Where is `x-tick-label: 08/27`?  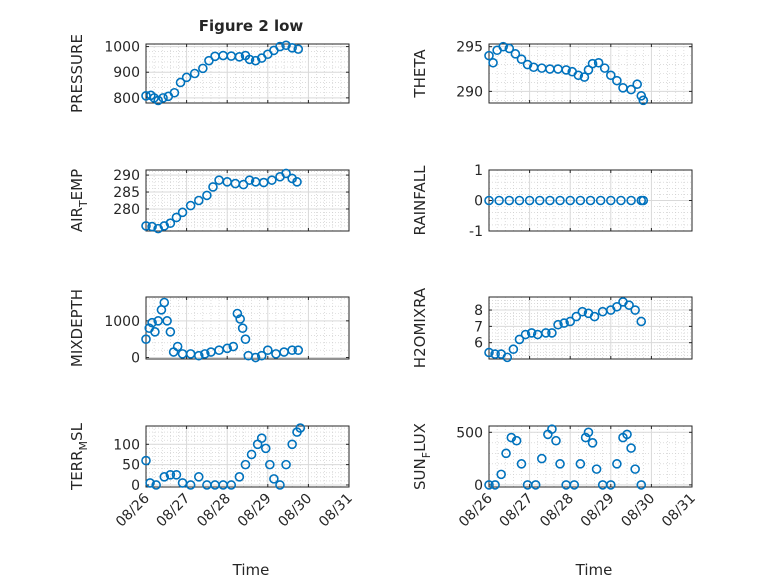
x-tick-label: 08/27 is located at coordinates (174, 511).